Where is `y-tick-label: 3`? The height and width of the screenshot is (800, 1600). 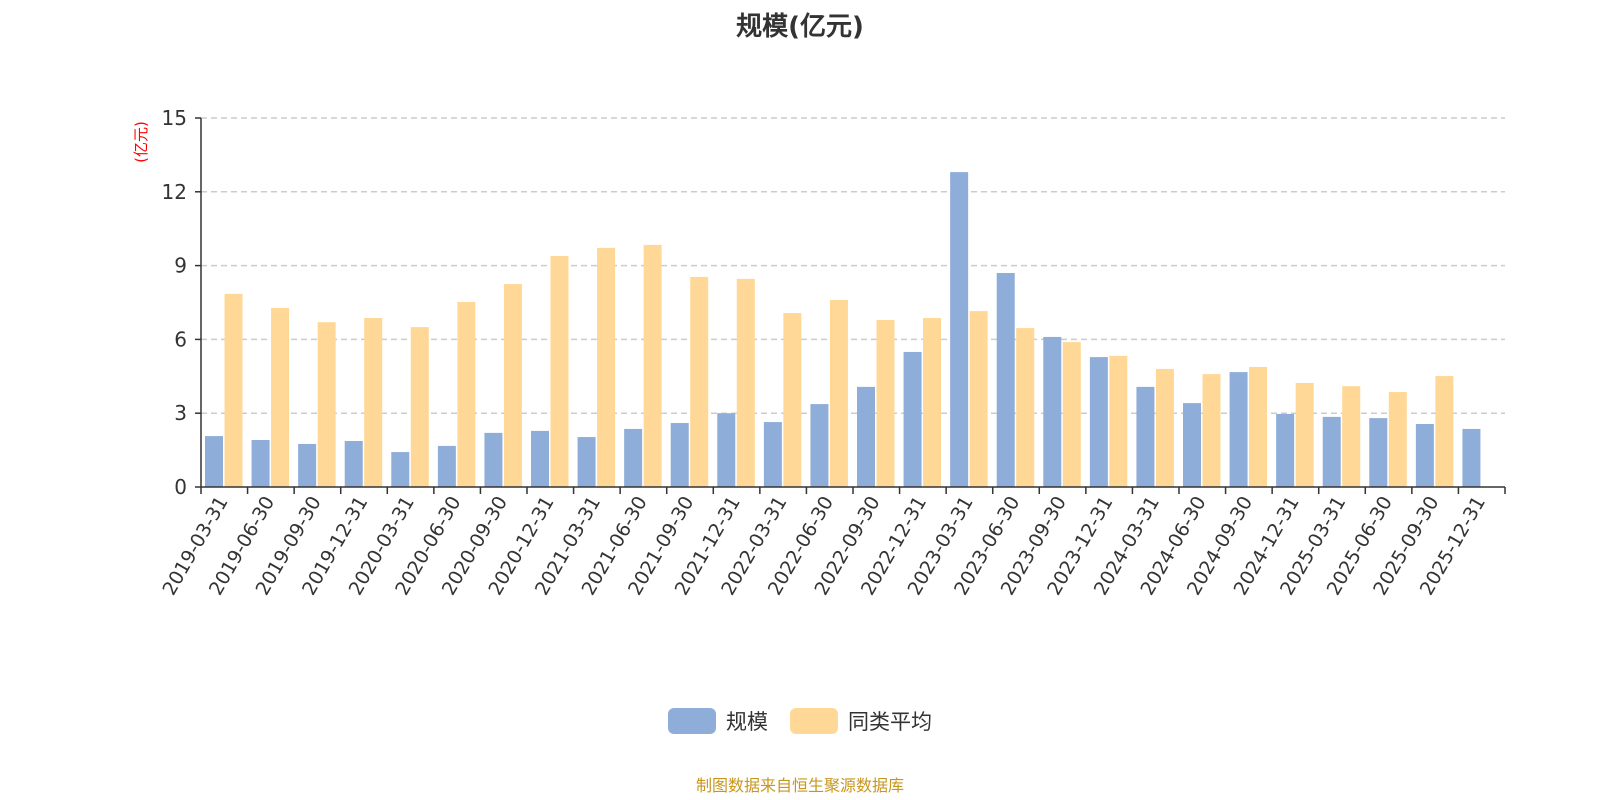 y-tick-label: 3 is located at coordinates (180, 413).